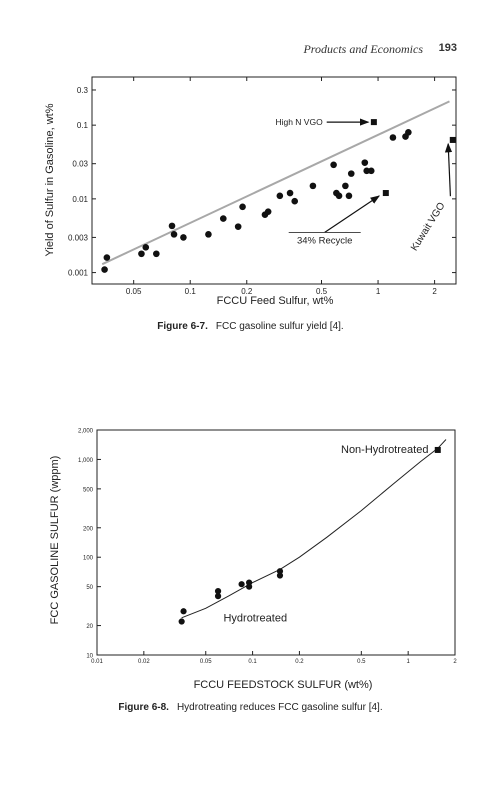 This screenshot has height=800, width=501. I want to click on trend-line, so click(275, 183).